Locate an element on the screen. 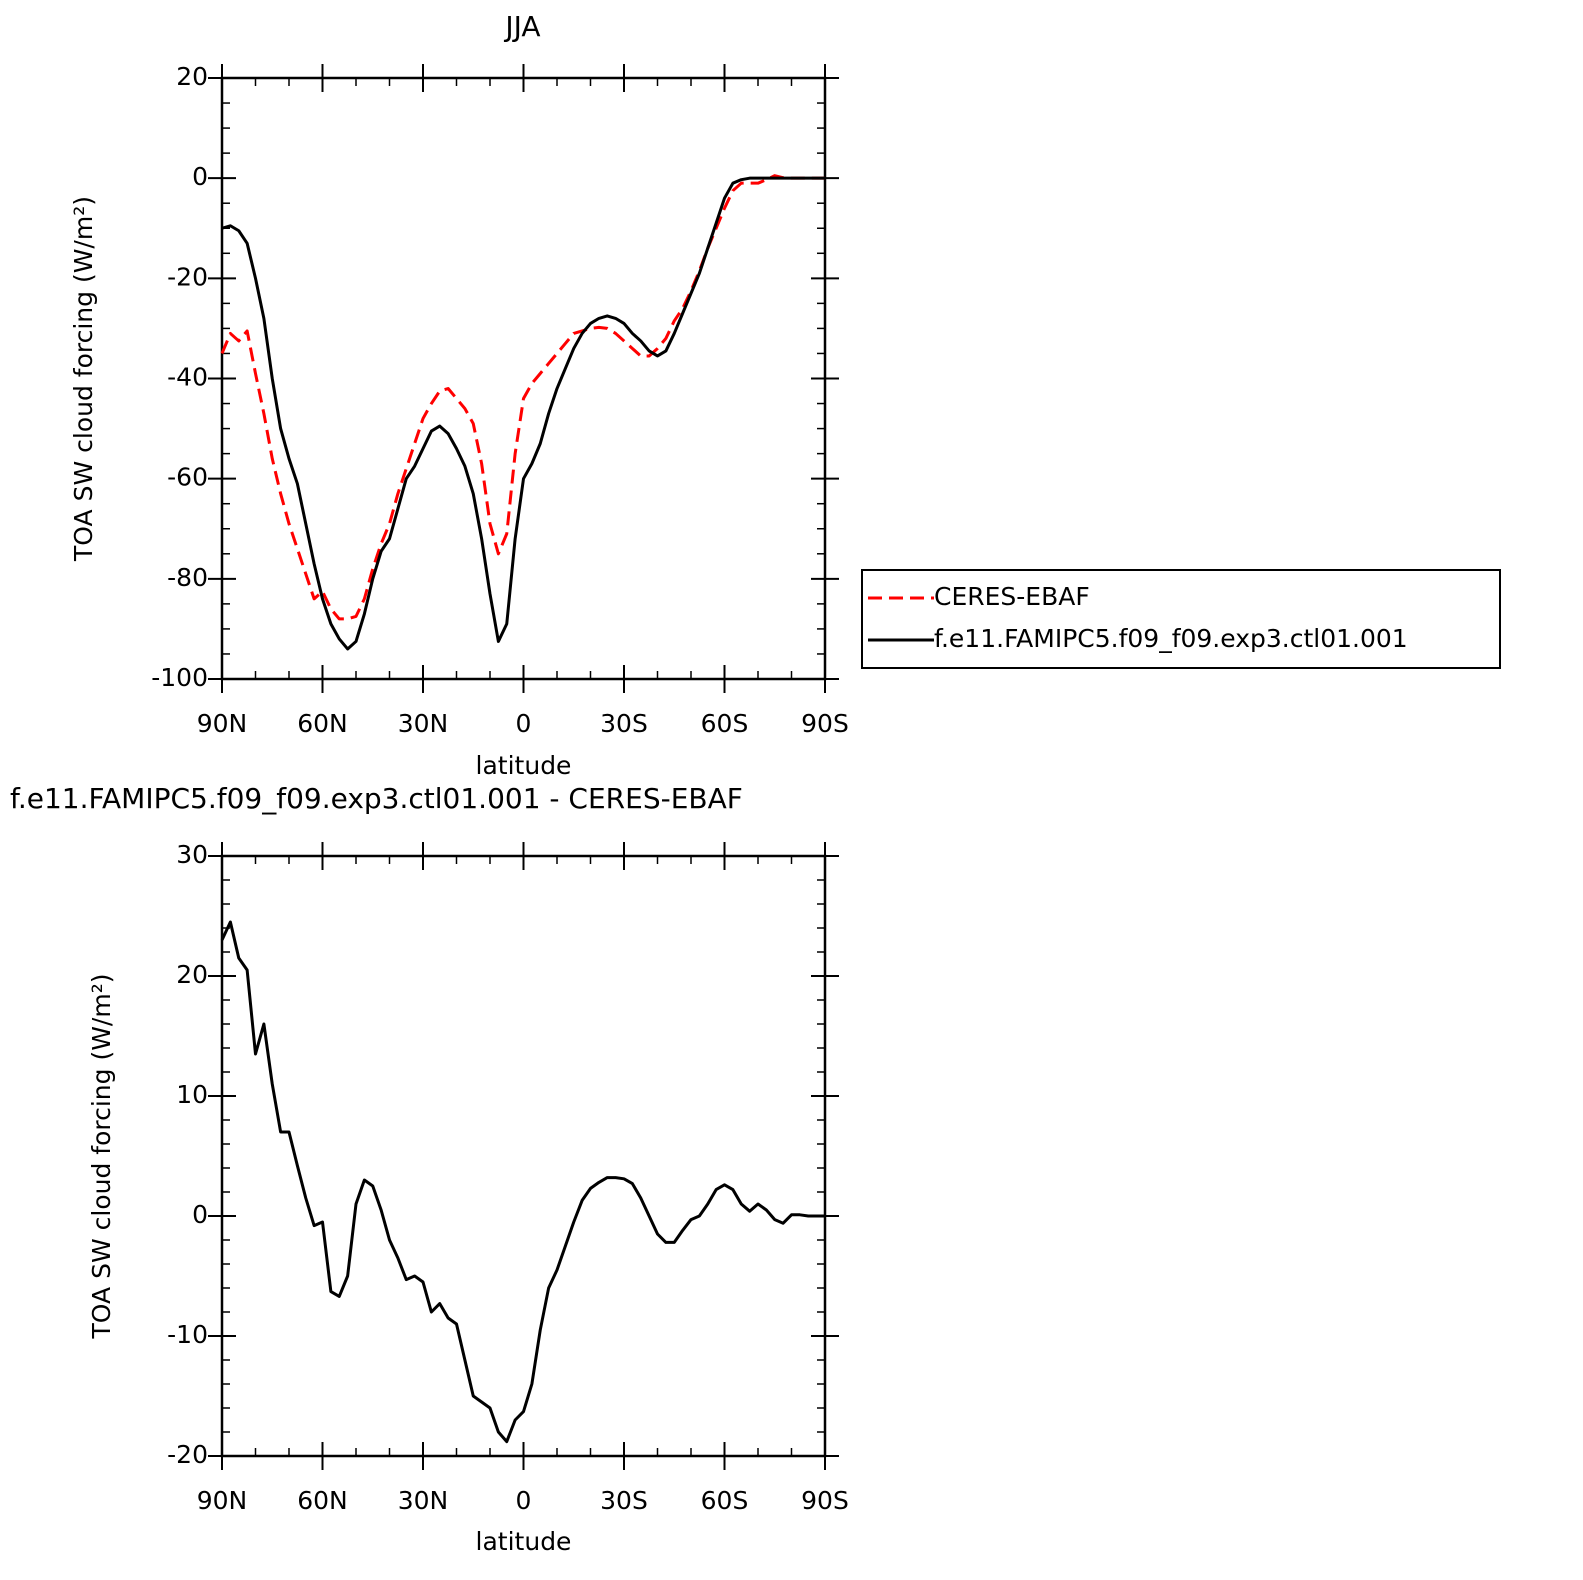 This screenshot has height=1580, width=1583. y-tick-label: -100 is located at coordinates (179, 677).